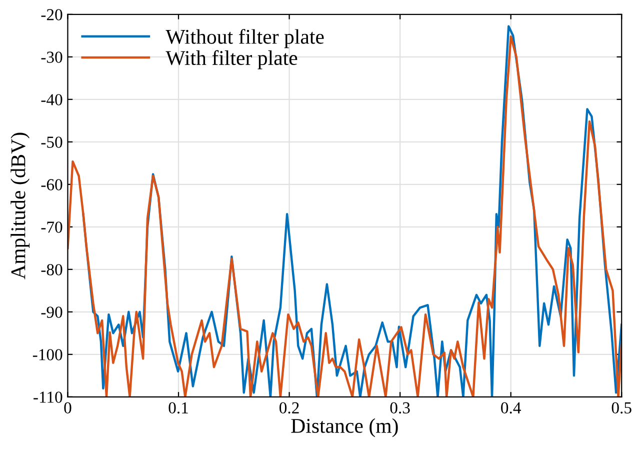 The image size is (633, 450). I want to click on x-tick-label: 0.5, so click(622, 408).